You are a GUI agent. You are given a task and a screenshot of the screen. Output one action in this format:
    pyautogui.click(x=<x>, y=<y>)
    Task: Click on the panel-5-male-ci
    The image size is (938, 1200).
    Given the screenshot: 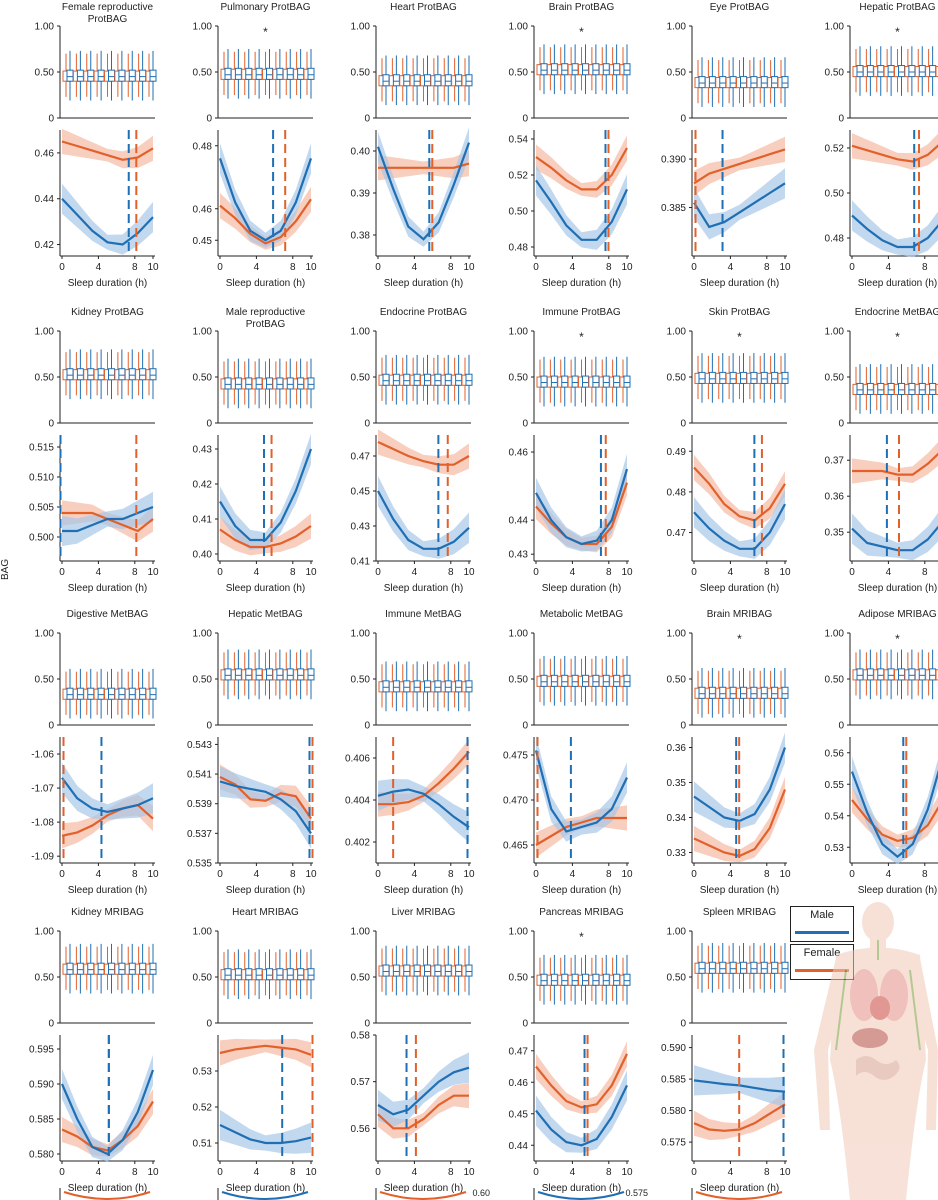 What is the action you would take?
    pyautogui.click(x=739, y=204)
    